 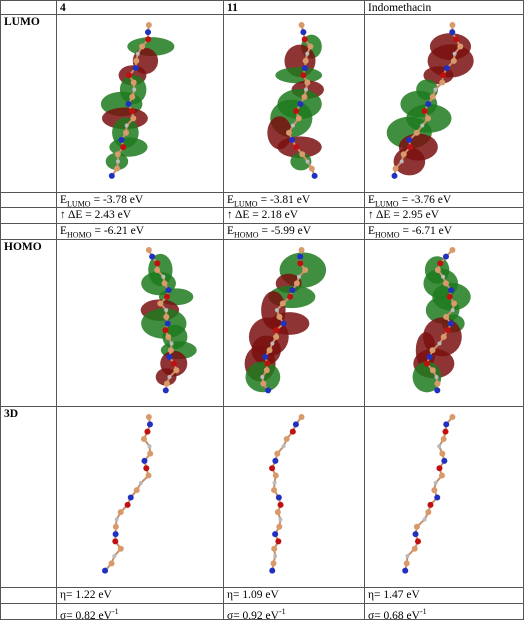 I want to click on energy-value: = -3.81 eV, so click(x=285, y=200).